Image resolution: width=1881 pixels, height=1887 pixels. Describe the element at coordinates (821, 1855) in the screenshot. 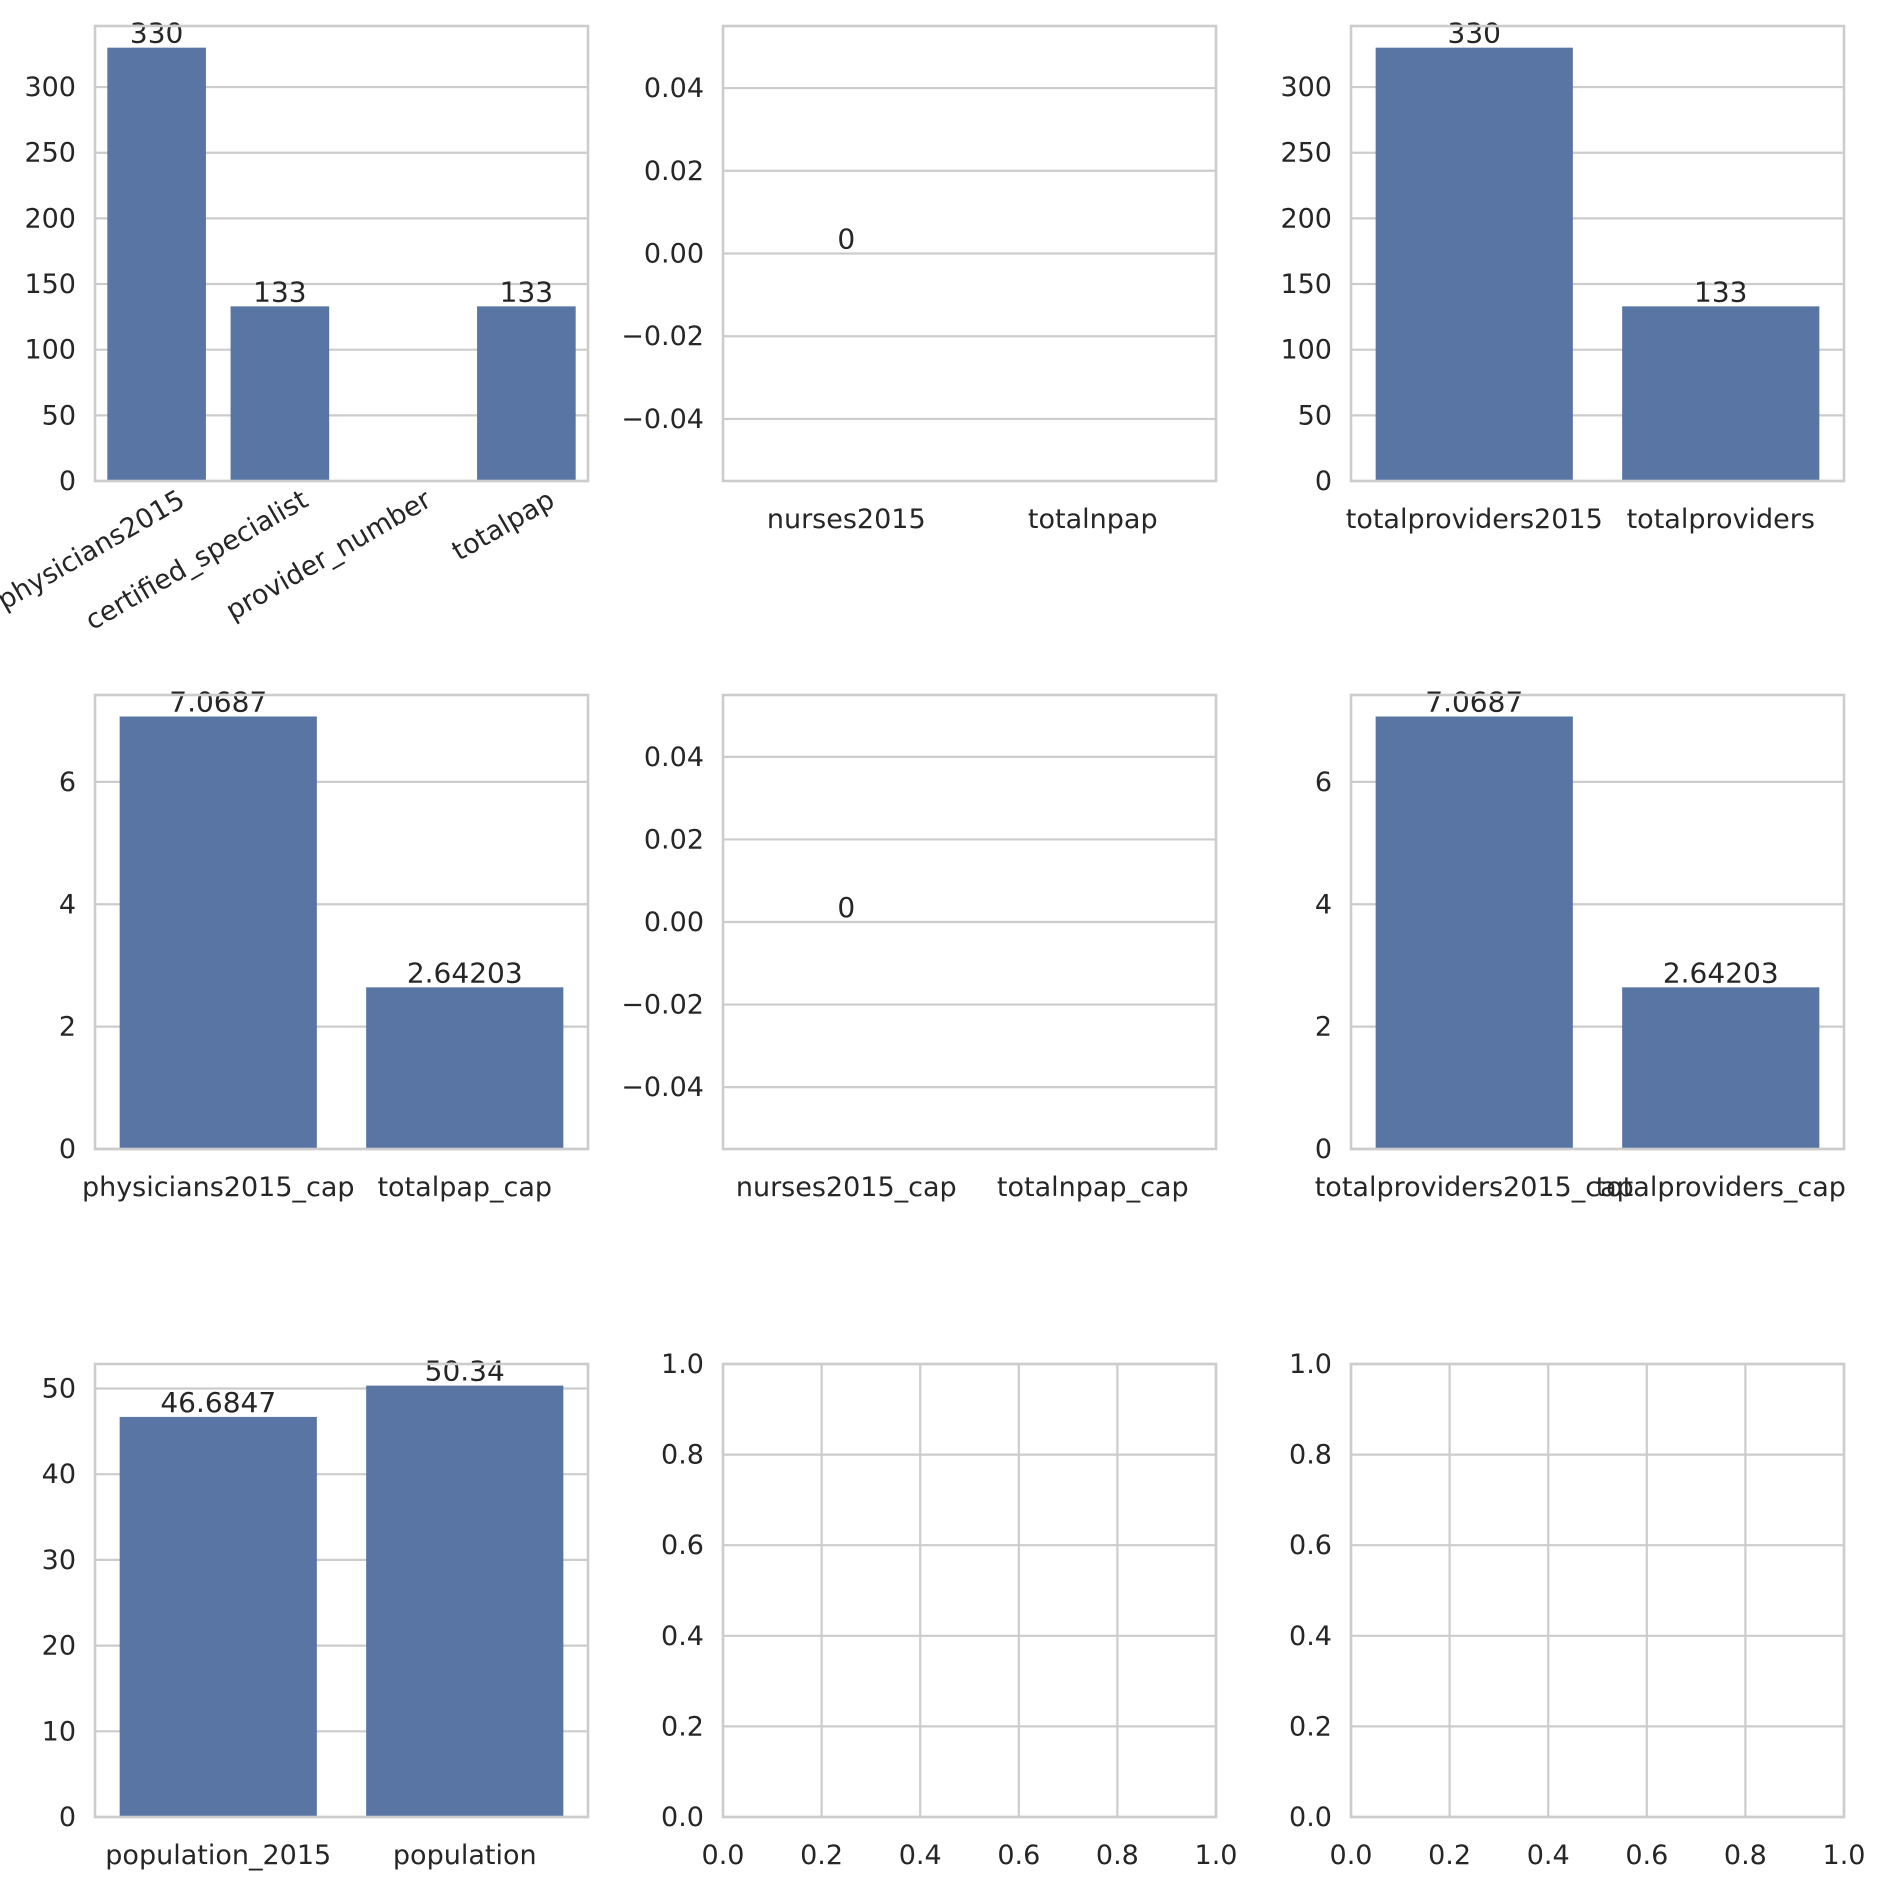

I see `x-tick-label: 0.2` at that location.